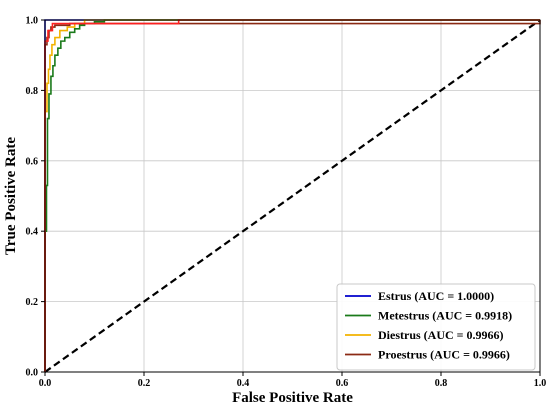 Image resolution: width=550 pixels, height=408 pixels. What do you see at coordinates (32, 302) in the screenshot?
I see `y-tick-label: 0.2` at bounding box center [32, 302].